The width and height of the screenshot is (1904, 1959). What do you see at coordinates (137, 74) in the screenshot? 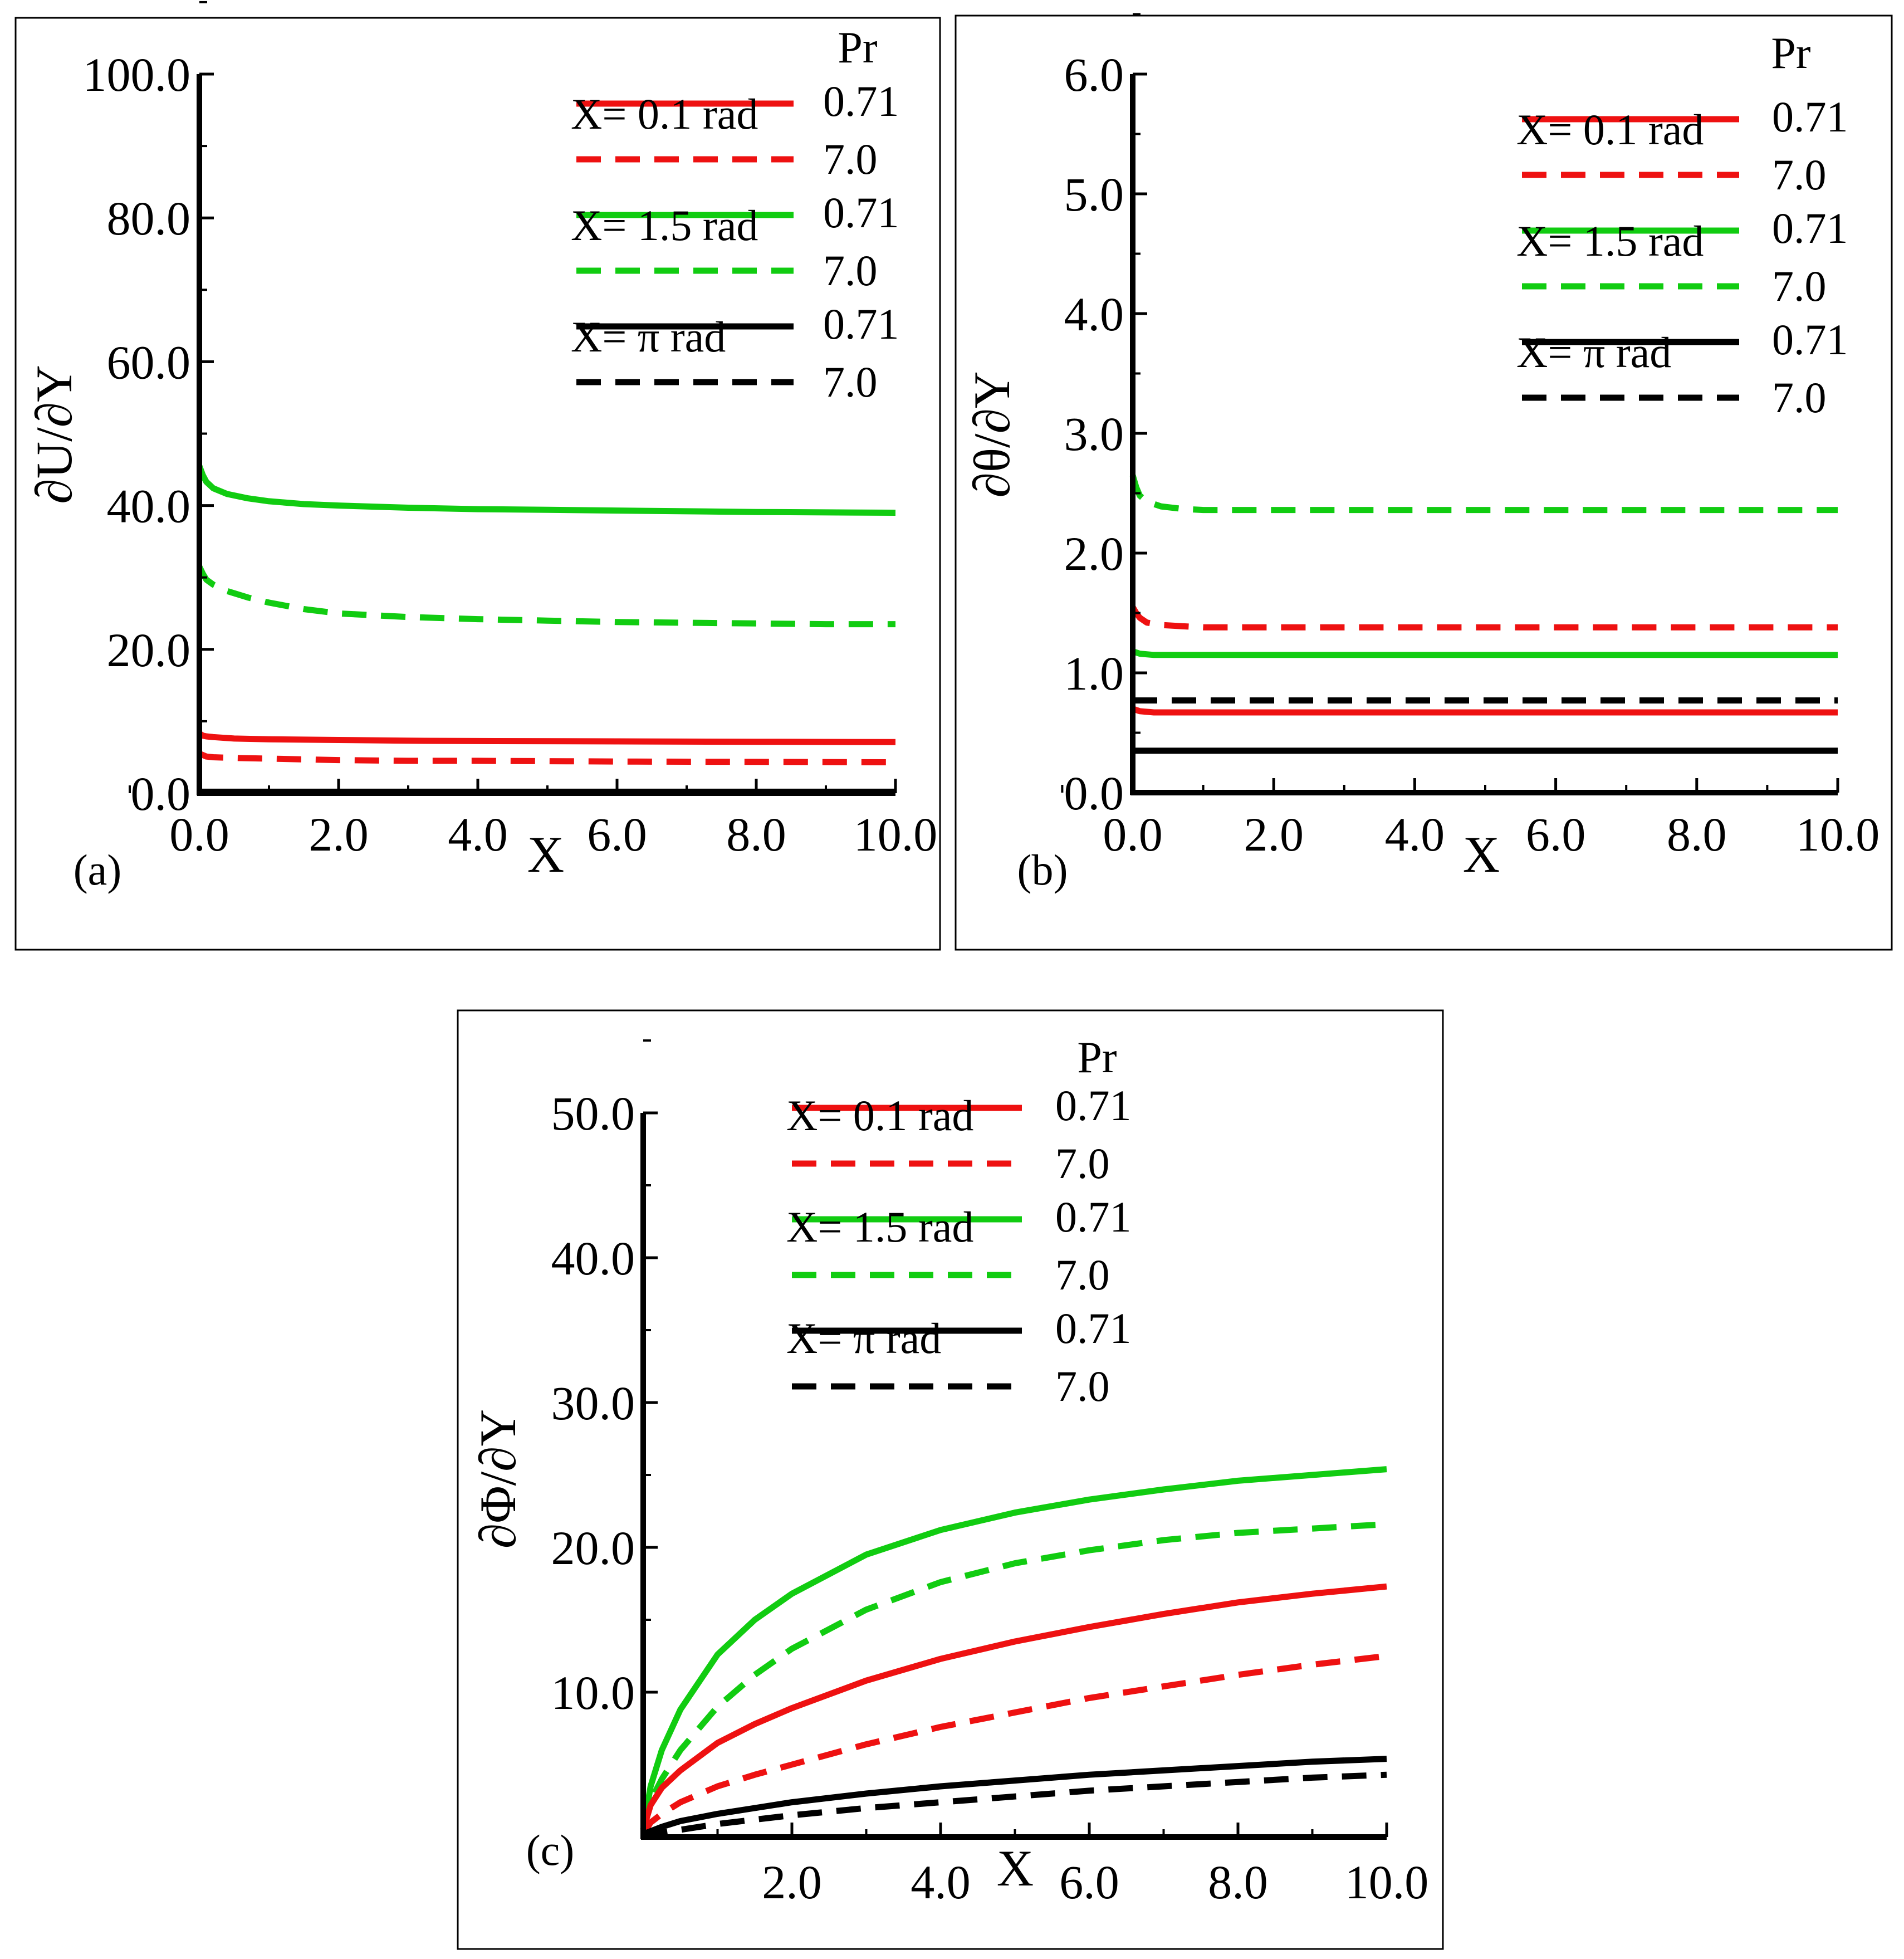
I see `y-tick-label: 100.0` at bounding box center [137, 74].